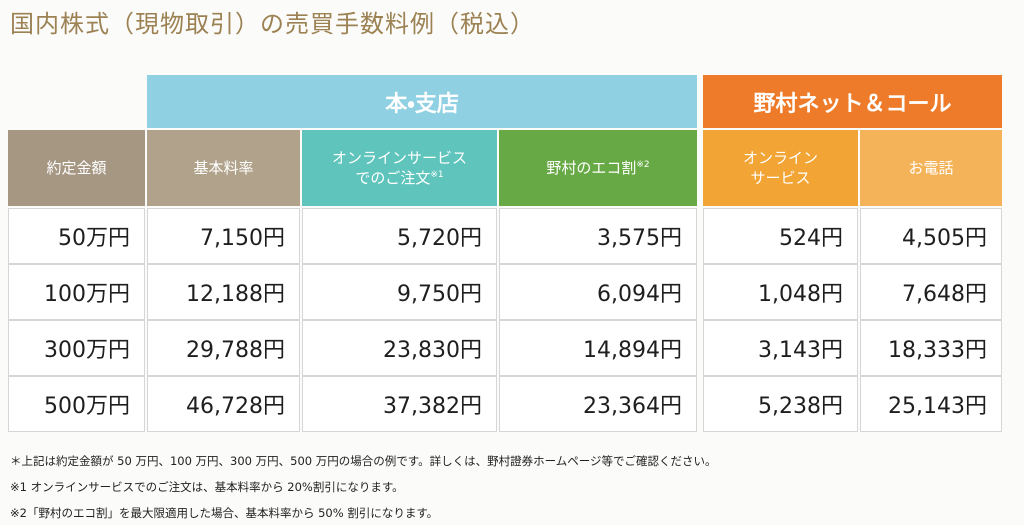 The height and width of the screenshot is (525, 1024). I want to click on footnote-ref: ※1, so click(437, 175).